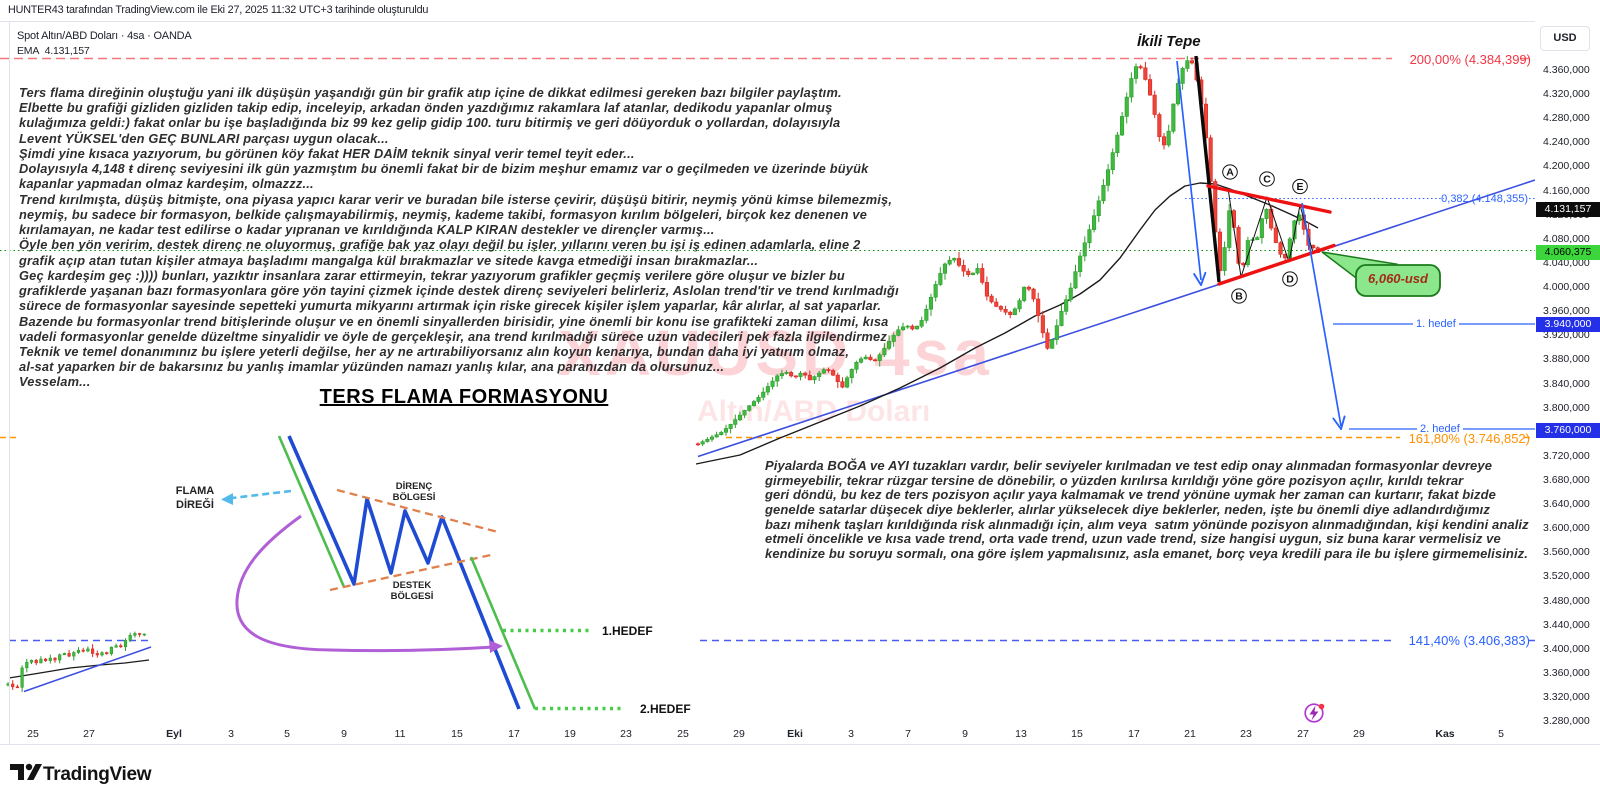 This screenshot has width=1600, height=799. What do you see at coordinates (1267, 179) in the screenshot?
I see `svg-text: C` at bounding box center [1267, 179].